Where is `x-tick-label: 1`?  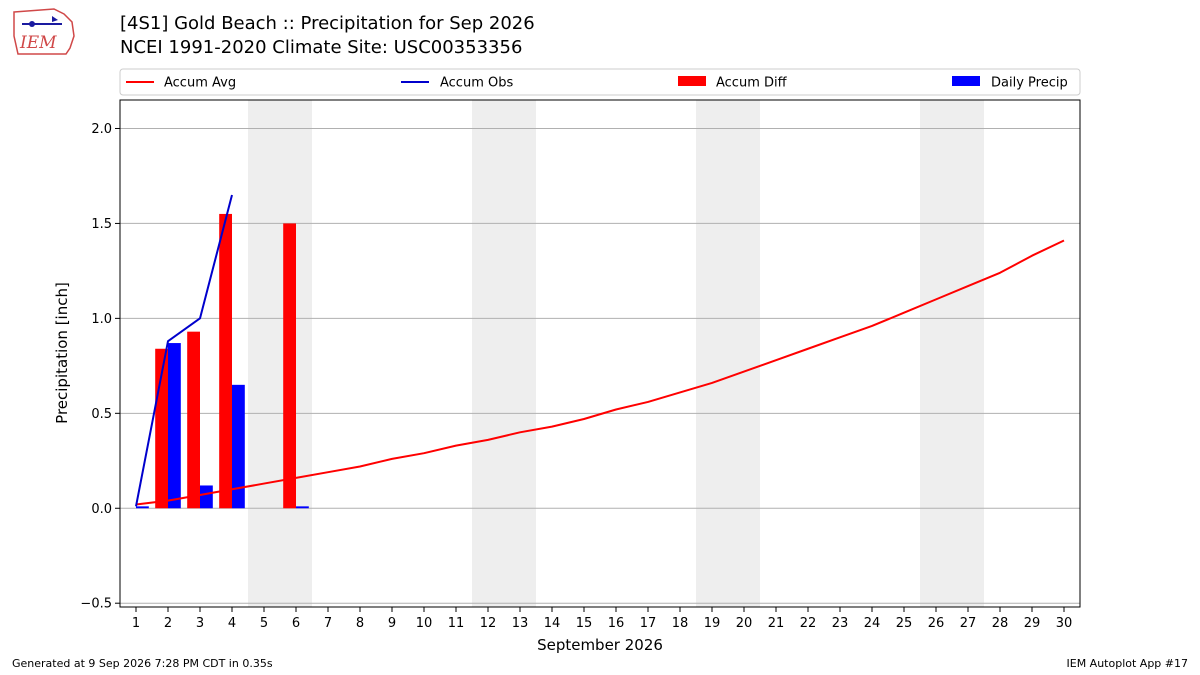 x-tick-label: 1 is located at coordinates (136, 623).